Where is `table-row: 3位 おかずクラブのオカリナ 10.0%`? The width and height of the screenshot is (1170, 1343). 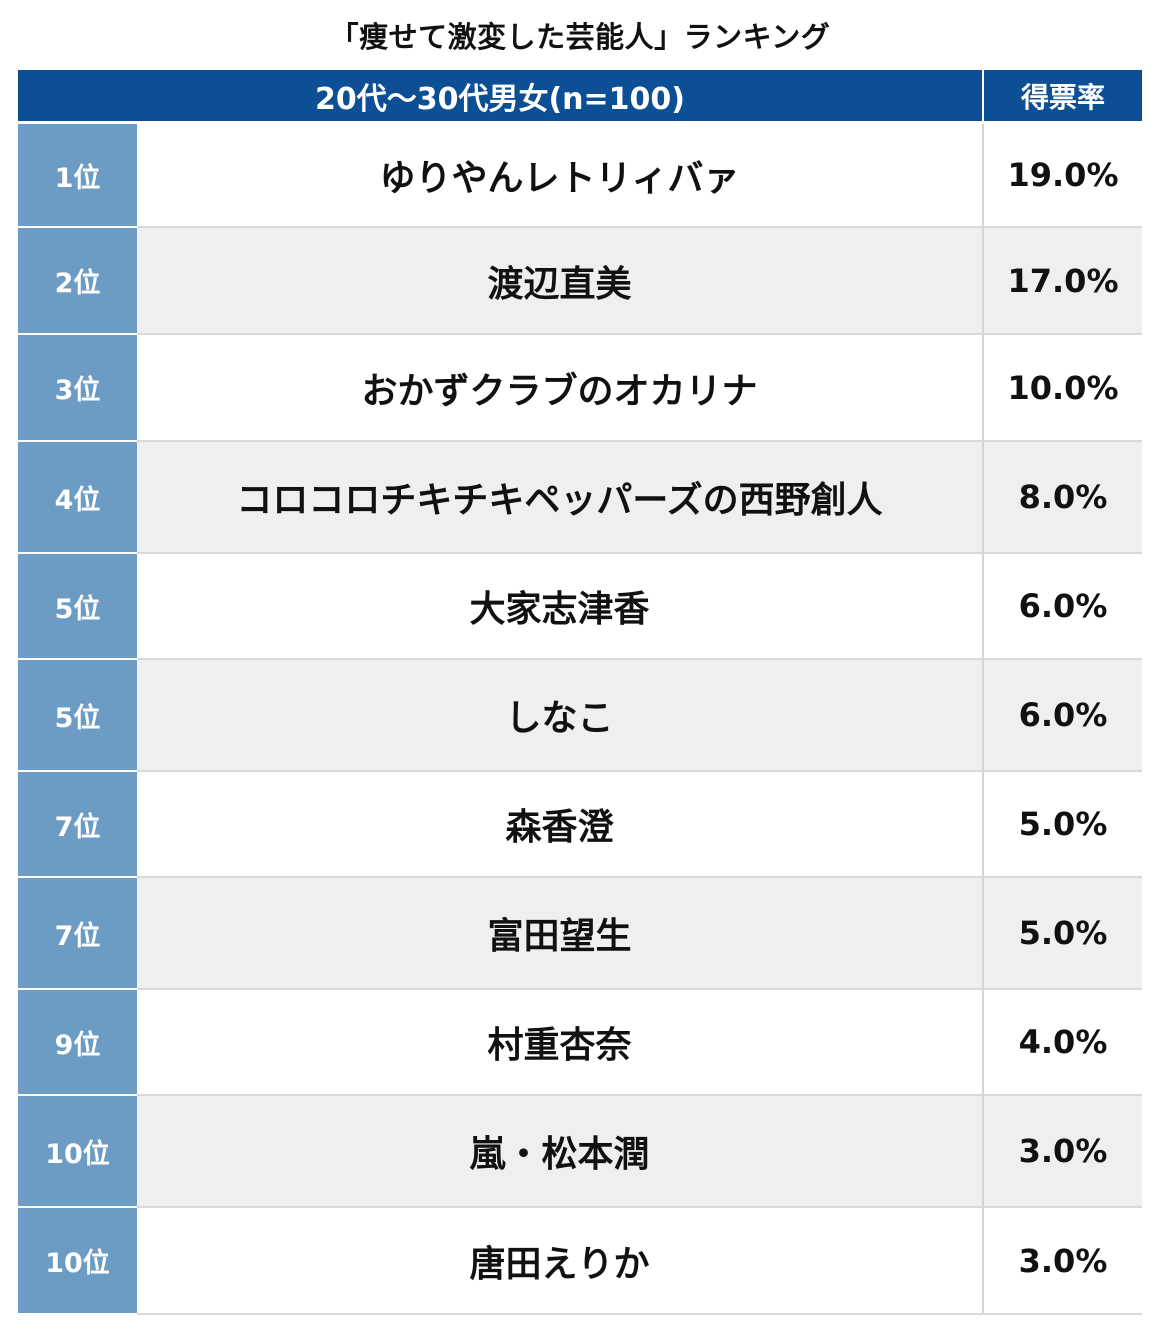
table-row: 3位 おかずクラブのオカリナ 10.0% is located at coordinates (580, 388).